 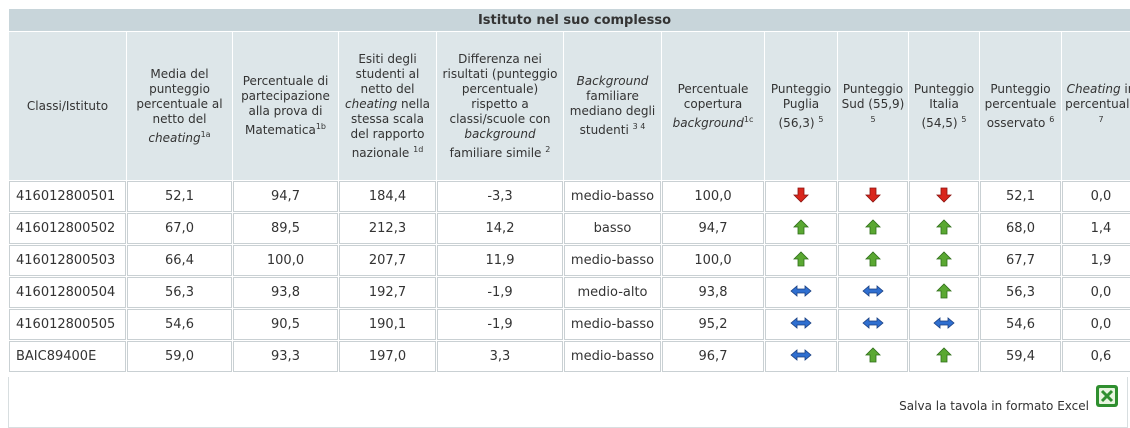 I want to click on header-text: 2, so click(x=548, y=149).